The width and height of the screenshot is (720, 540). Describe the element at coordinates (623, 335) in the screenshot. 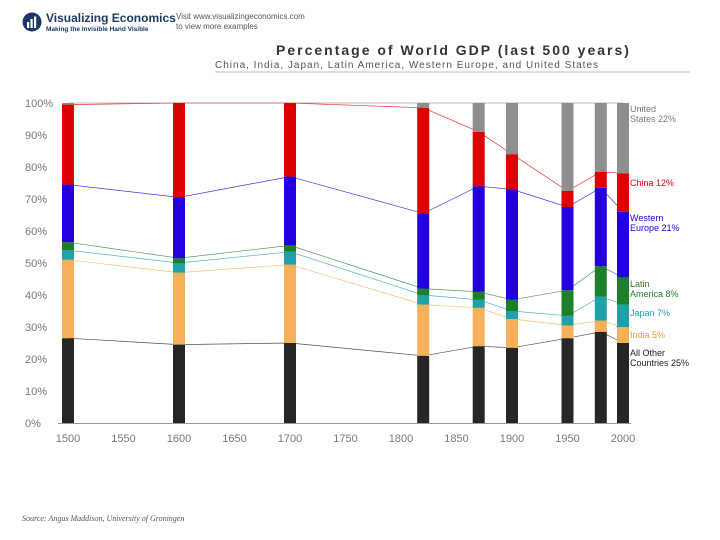

I see `bar-segment-1-2000` at that location.